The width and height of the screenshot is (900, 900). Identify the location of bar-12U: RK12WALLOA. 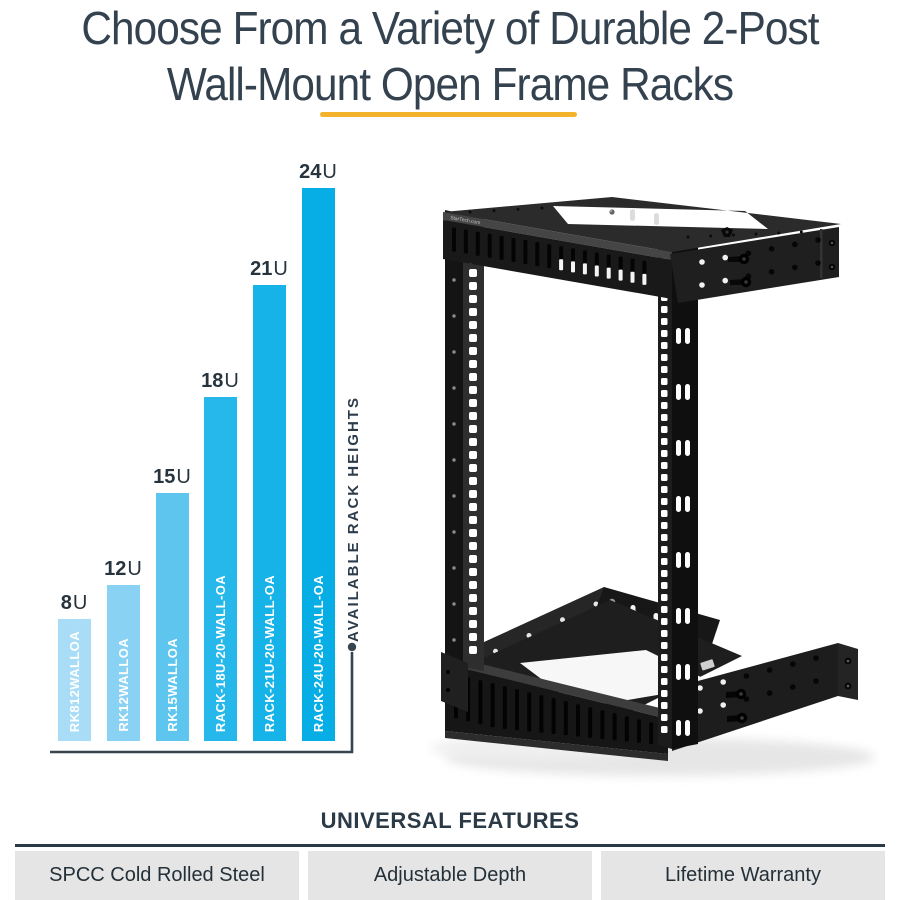
(123, 663).